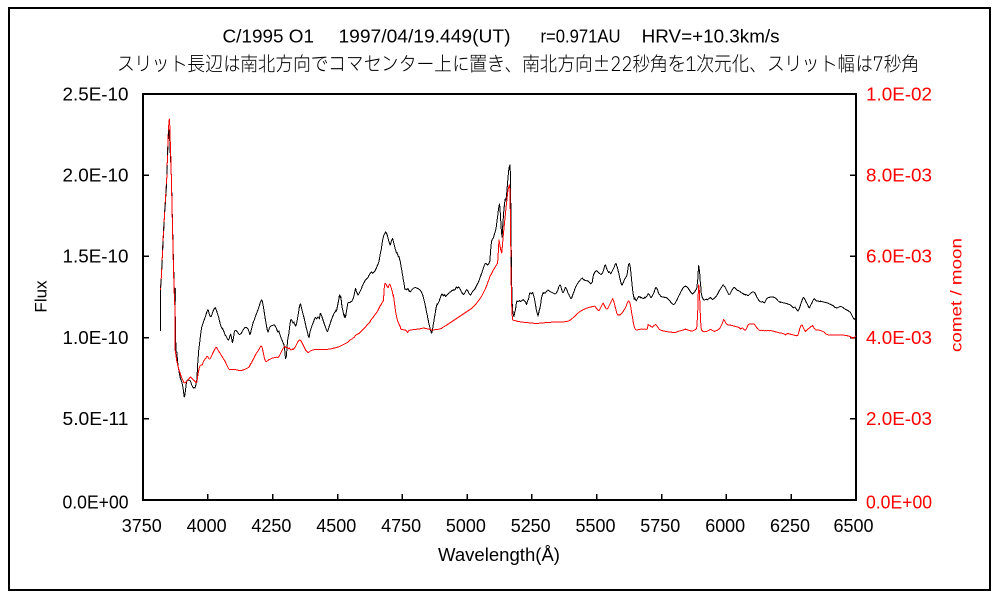  I want to click on svg-text: 4.0E-03, so click(899, 338).